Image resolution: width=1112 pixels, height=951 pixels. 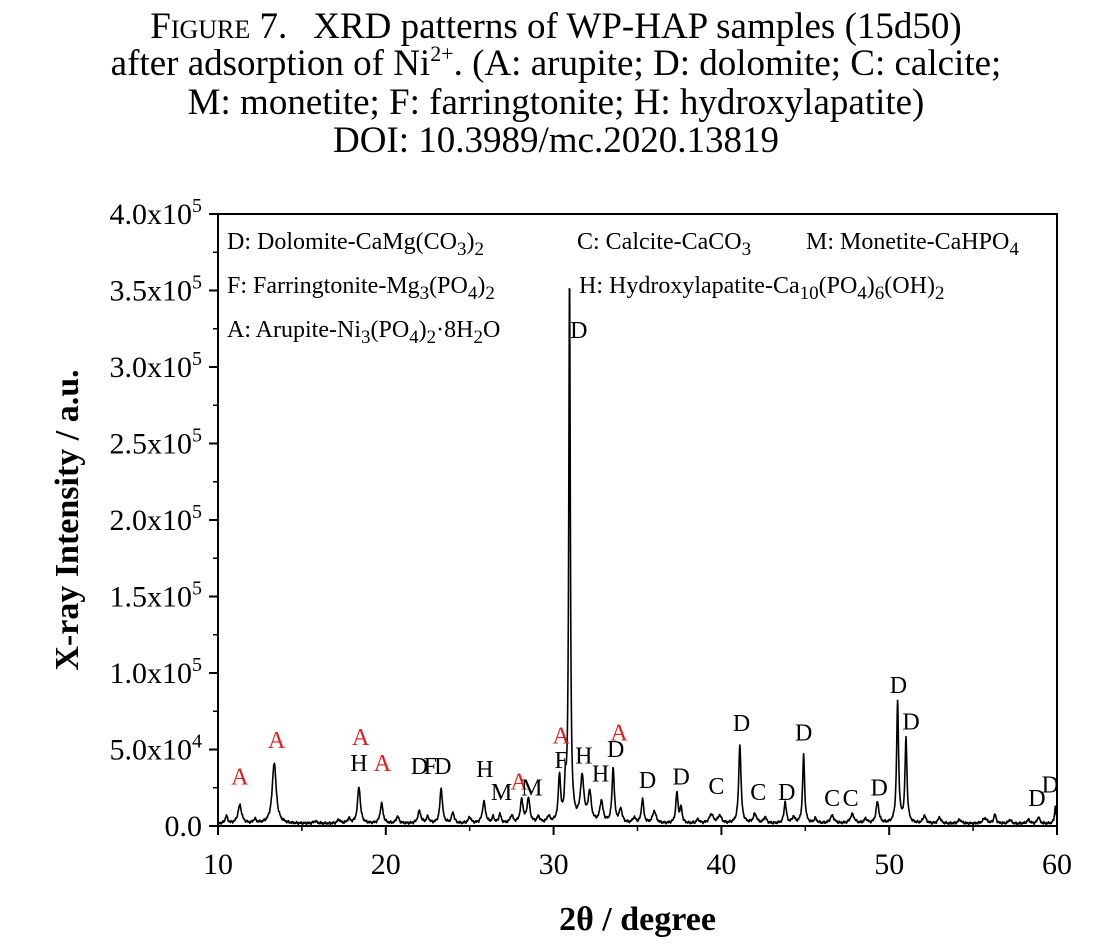 What do you see at coordinates (556, 140) in the screenshot?
I see `caption-text: DOI: 10.3989/mc.2020.13819` at bounding box center [556, 140].